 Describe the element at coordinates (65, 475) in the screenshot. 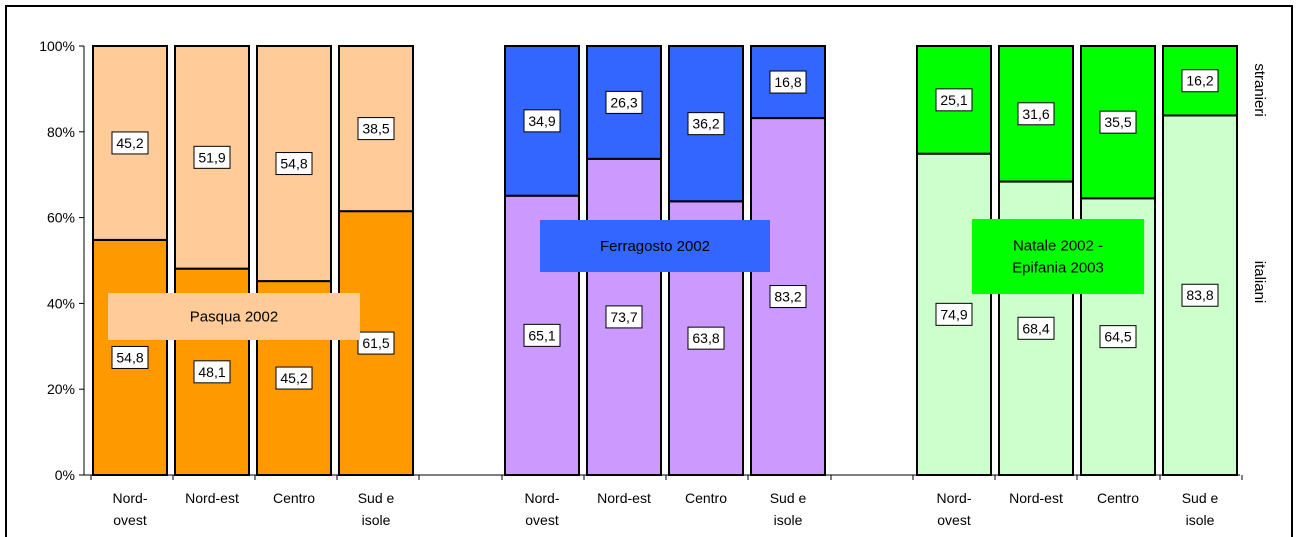

I see `y-tick-label: 0%` at that location.